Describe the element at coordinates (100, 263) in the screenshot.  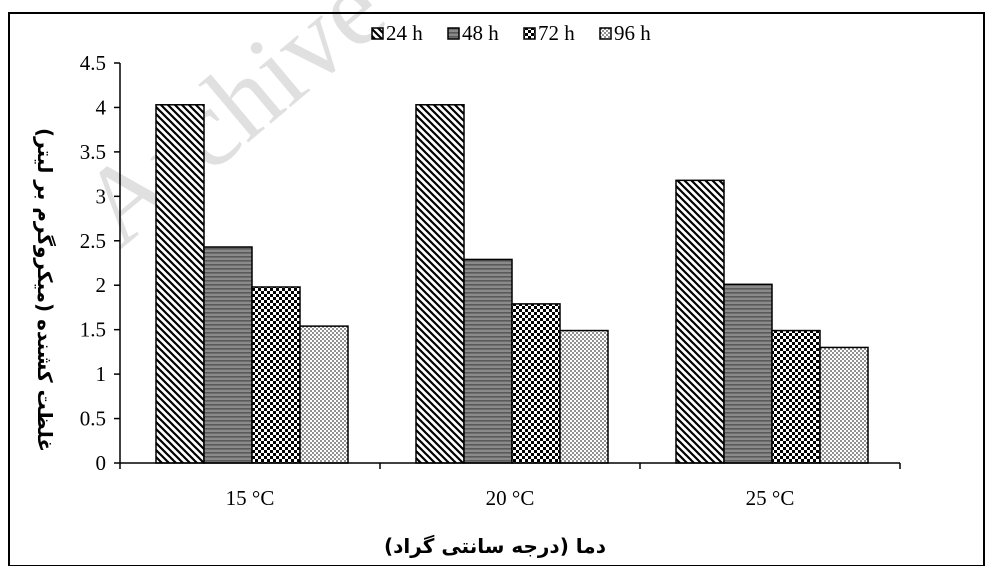
I see `y-axis: 0 0.5 1 1.5 2 2.5 3 3.5 4 4.5` at that location.